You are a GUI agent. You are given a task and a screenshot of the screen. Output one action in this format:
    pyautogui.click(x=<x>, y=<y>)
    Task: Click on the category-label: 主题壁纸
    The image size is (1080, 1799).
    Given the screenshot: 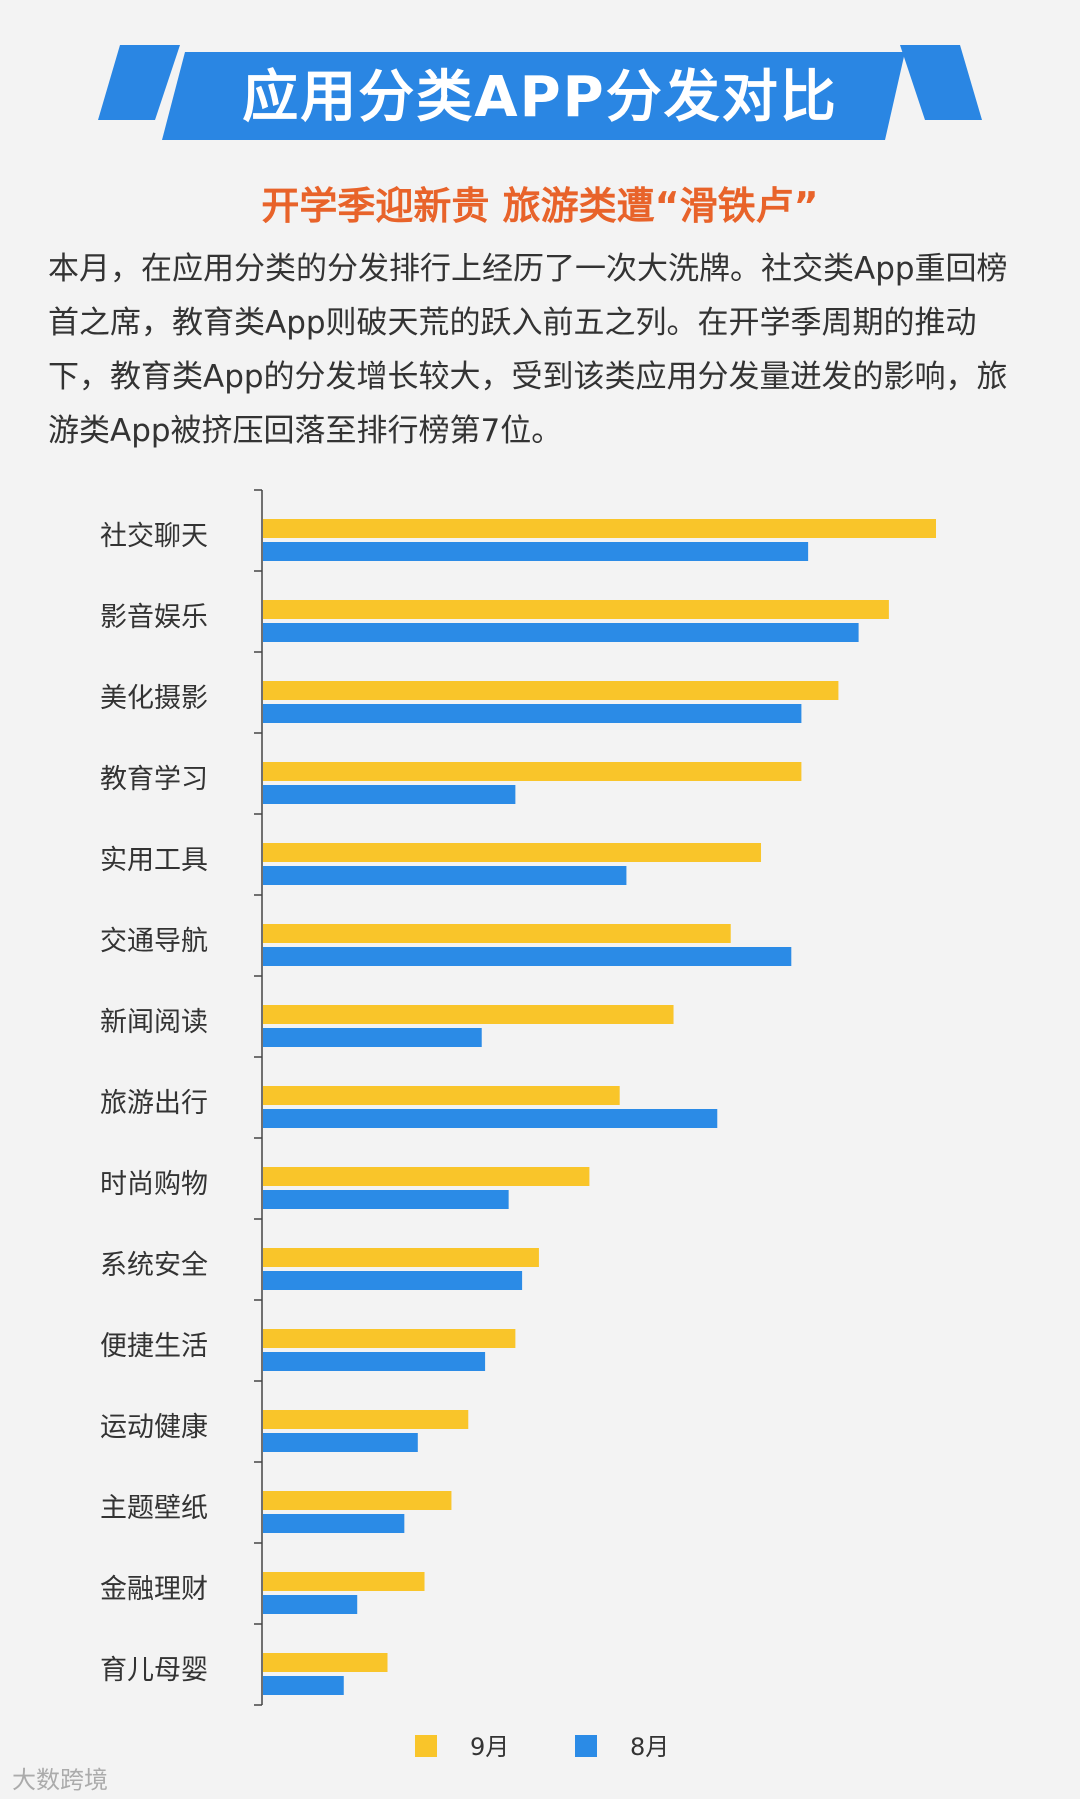 What is the action you would take?
    pyautogui.click(x=154, y=1508)
    